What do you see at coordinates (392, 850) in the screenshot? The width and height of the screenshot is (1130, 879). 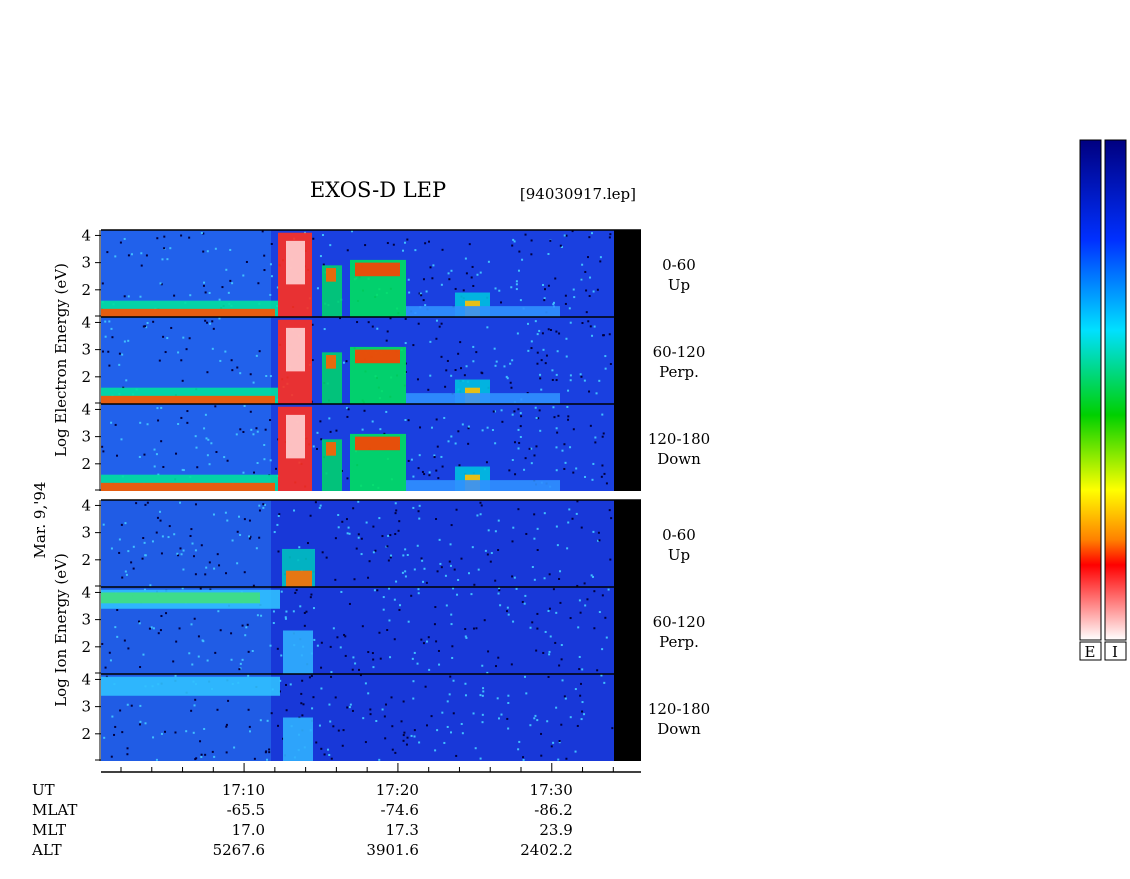 I see `orbit-value: 3901.6` at bounding box center [392, 850].